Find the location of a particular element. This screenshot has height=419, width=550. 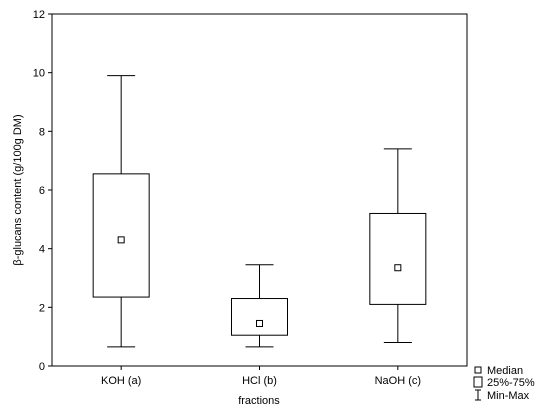

y-tick-label: 12 is located at coordinates (39, 15).